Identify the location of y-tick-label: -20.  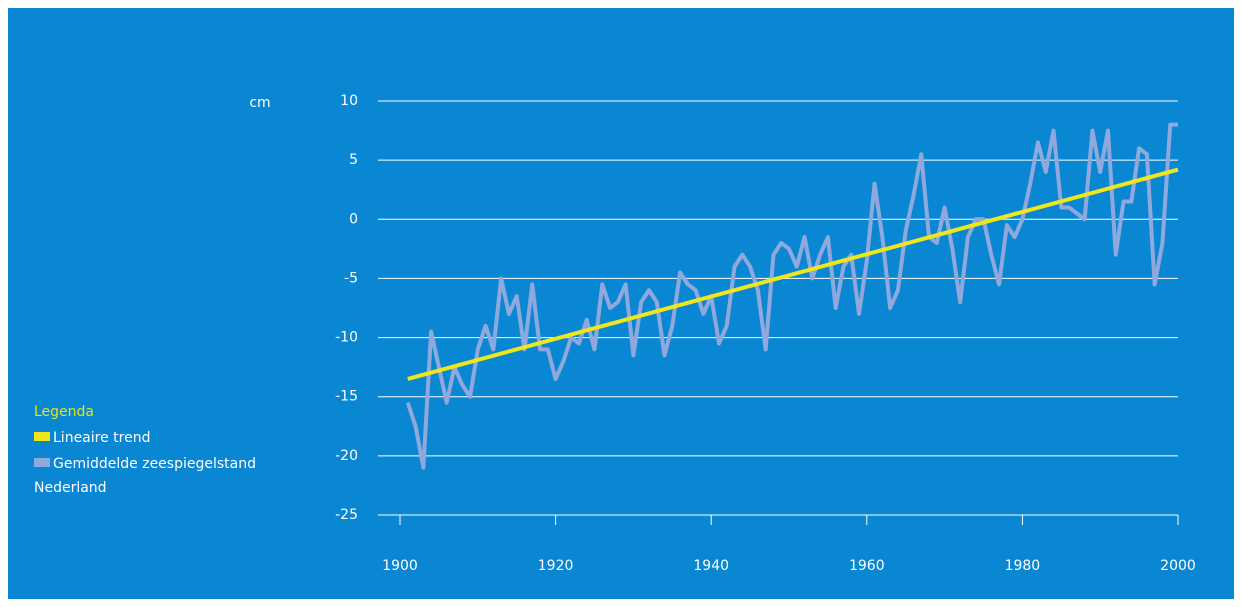
(346, 456).